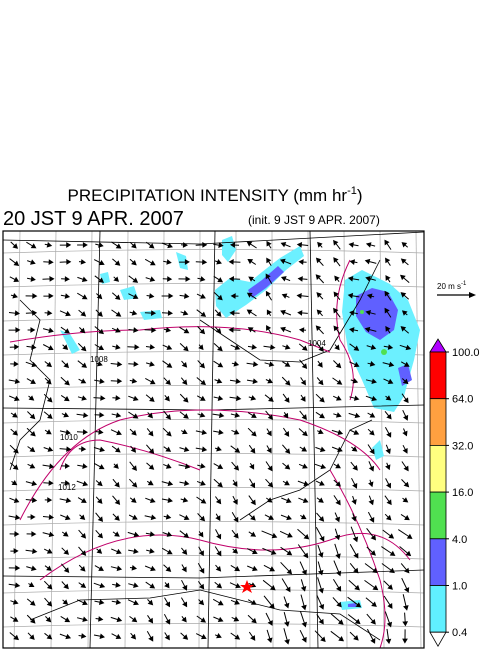 The width and height of the screenshot is (500, 650). What do you see at coordinates (214, 195) in the screenshot?
I see `title: PRECIPITATION INTENSITY (mm hr-1)` at bounding box center [214, 195].